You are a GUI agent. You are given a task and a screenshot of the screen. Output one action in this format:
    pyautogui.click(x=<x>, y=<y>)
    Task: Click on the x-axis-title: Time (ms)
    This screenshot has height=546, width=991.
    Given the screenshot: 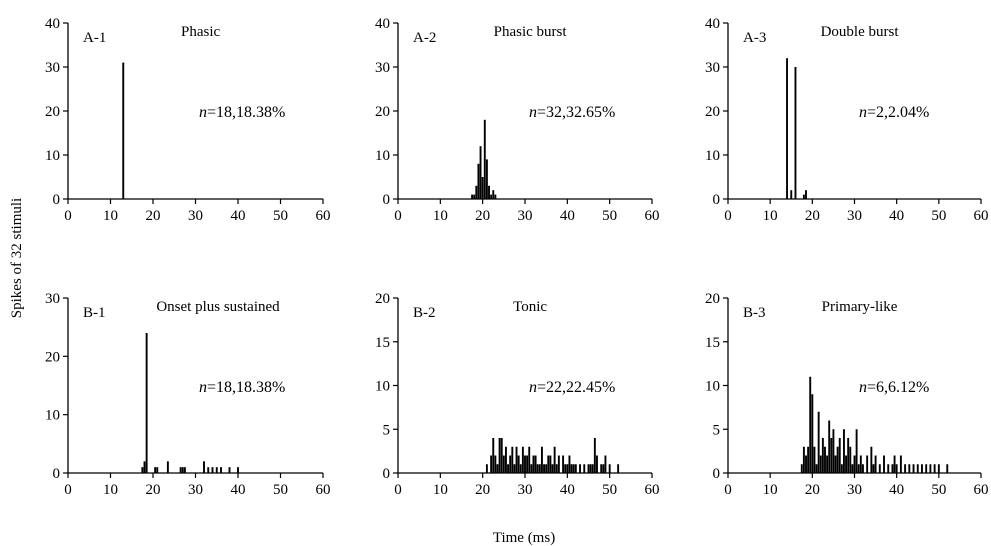 What is the action you would take?
    pyautogui.click(x=524, y=538)
    